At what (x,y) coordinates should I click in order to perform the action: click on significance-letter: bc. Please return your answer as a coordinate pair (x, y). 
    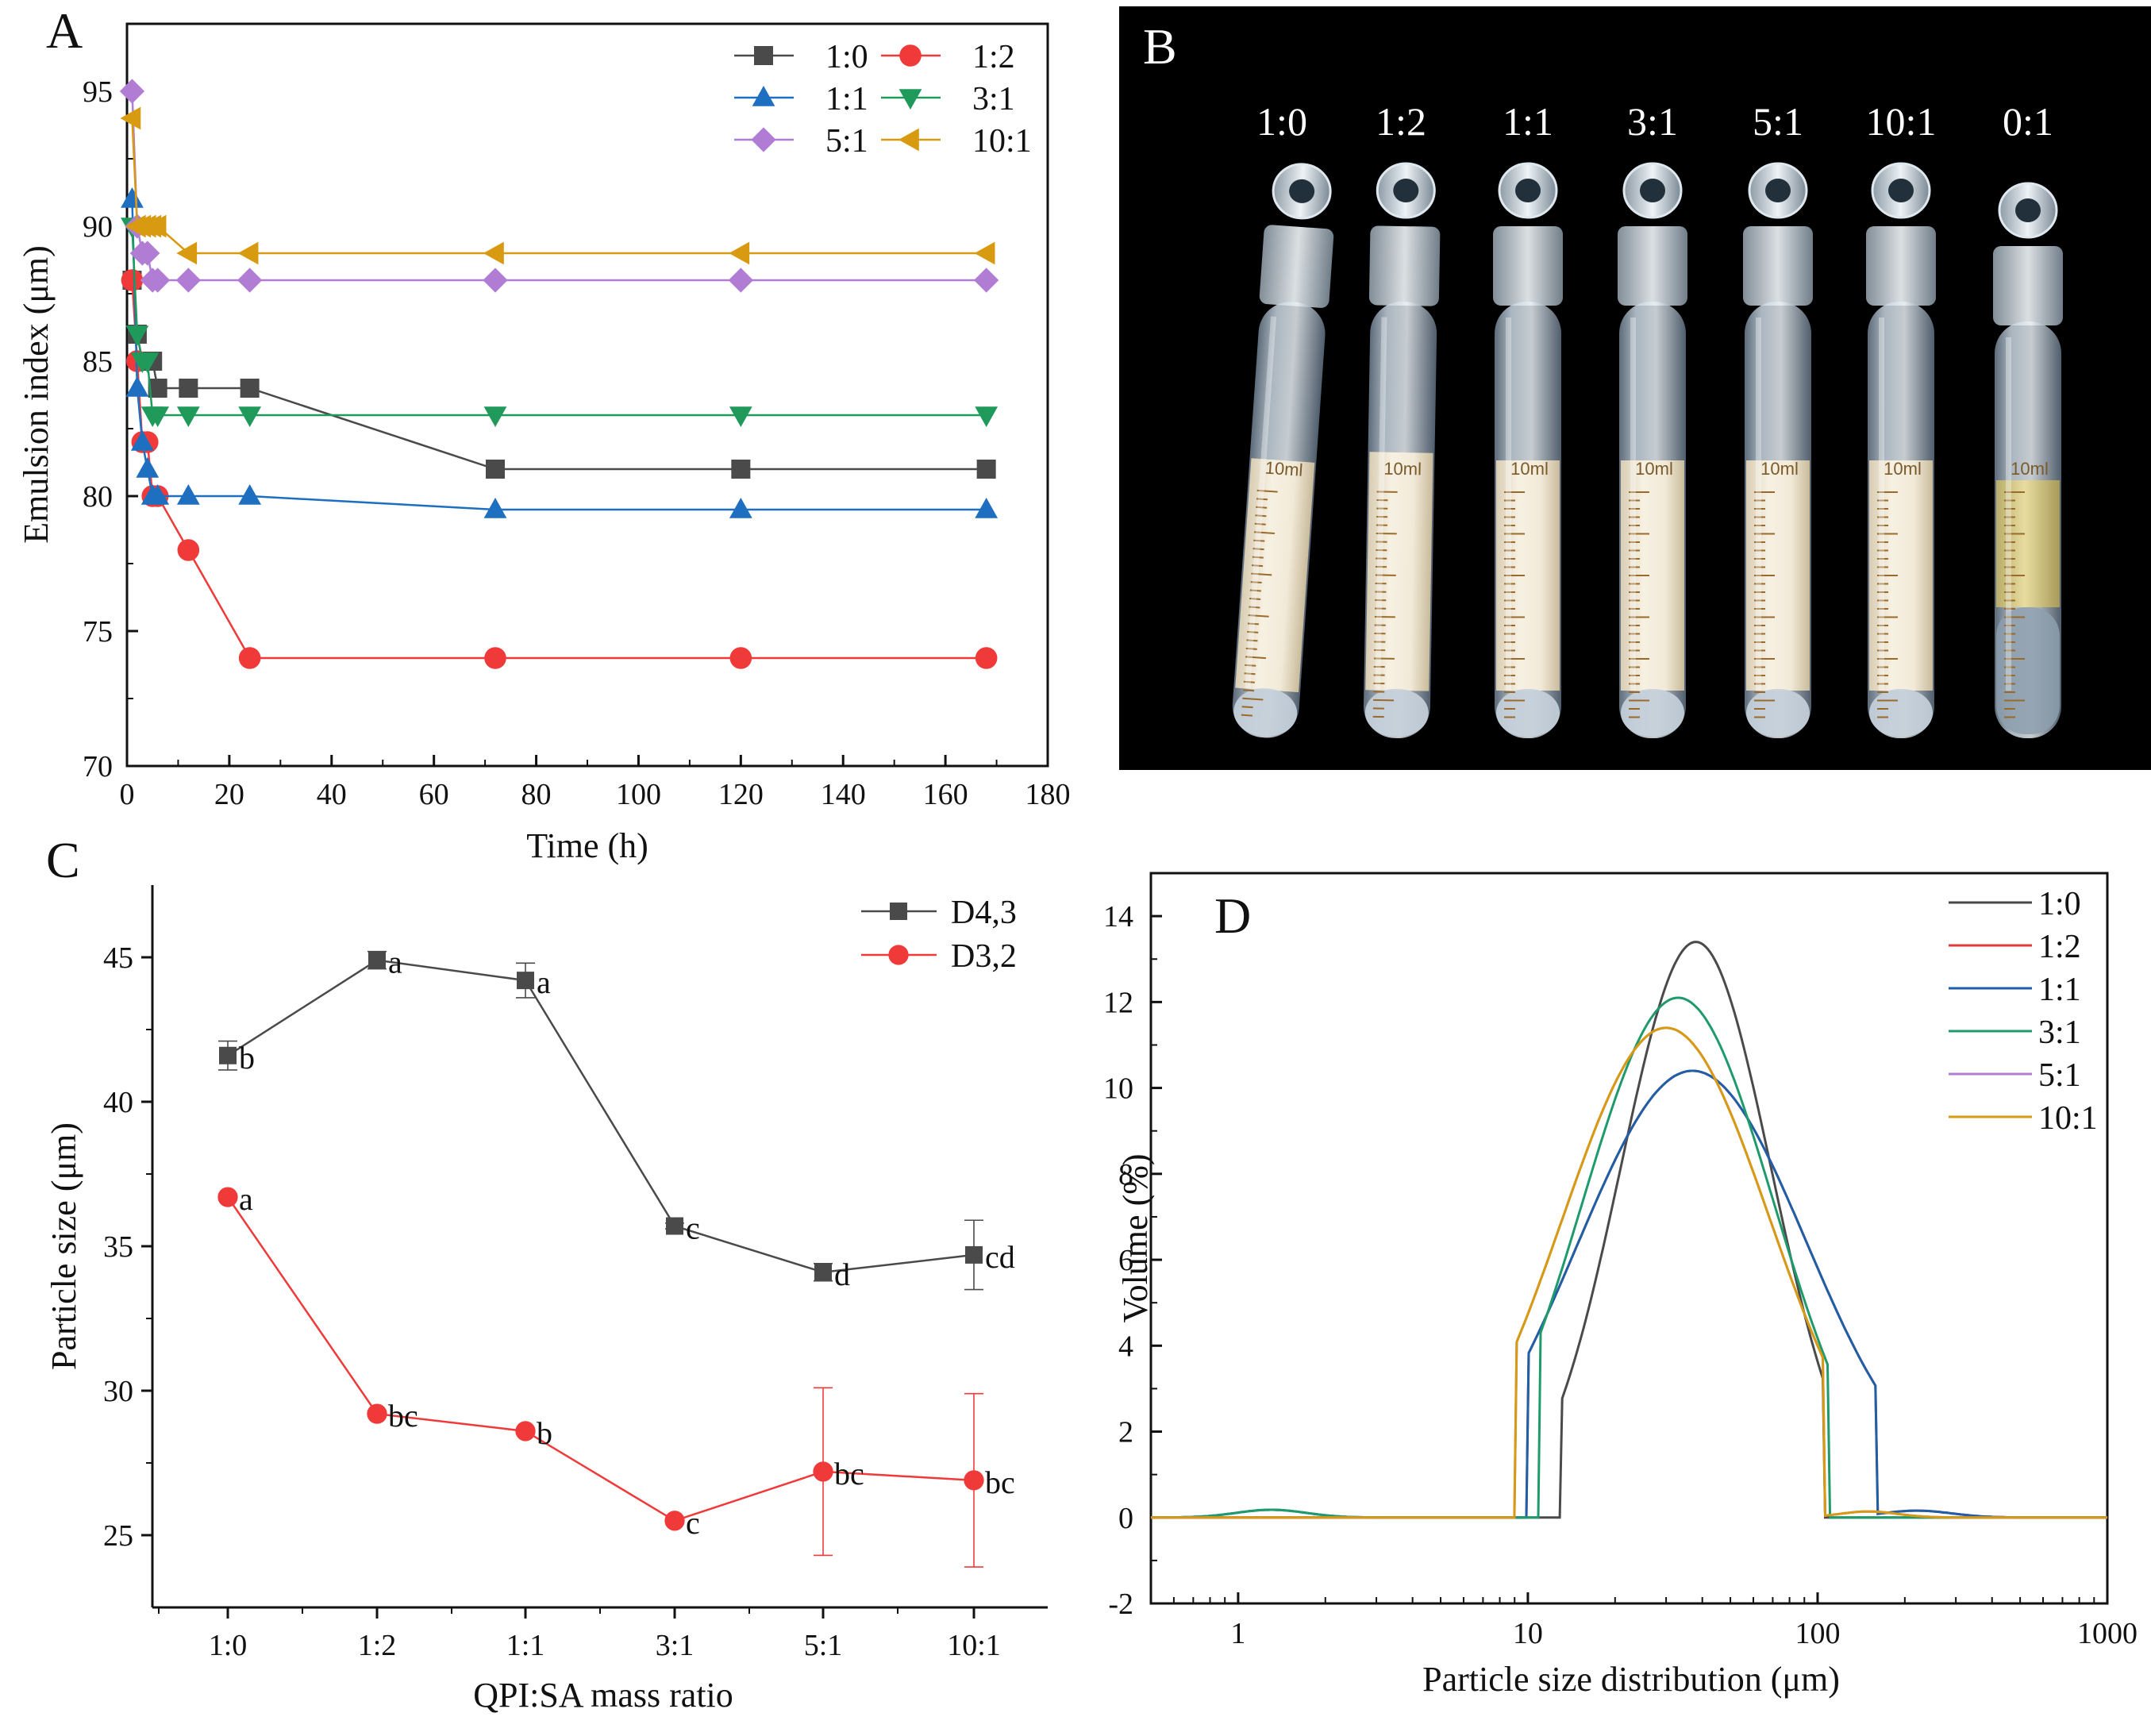
    Looking at the image, I should click on (849, 1474).